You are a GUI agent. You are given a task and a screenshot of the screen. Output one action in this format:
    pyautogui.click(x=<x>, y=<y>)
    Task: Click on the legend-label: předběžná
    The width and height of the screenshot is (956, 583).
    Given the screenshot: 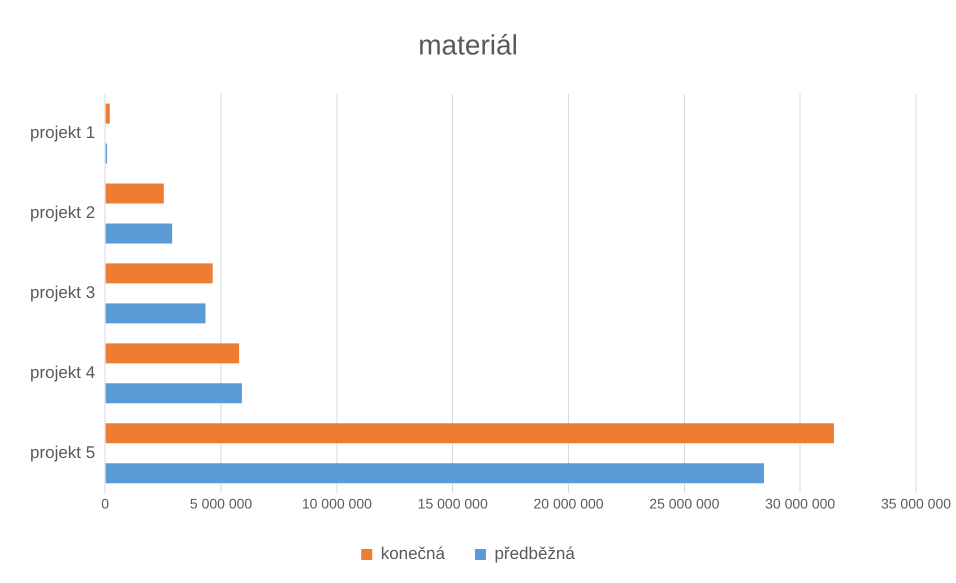 What is the action you would take?
    pyautogui.click(x=535, y=554)
    